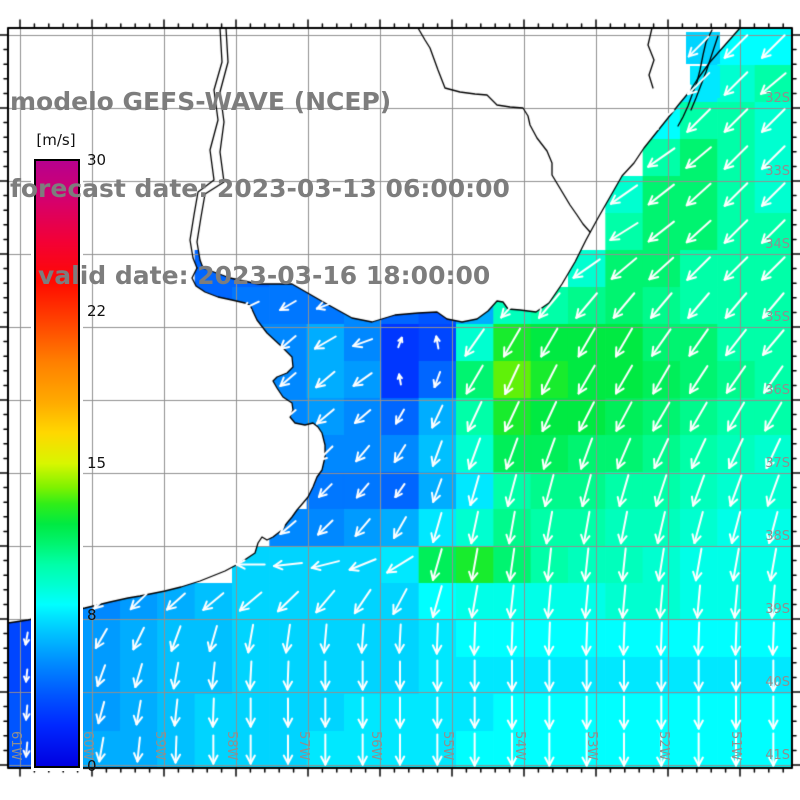  What do you see at coordinates (777, 682) in the screenshot?
I see `lat-axis-label: 40S` at bounding box center [777, 682].